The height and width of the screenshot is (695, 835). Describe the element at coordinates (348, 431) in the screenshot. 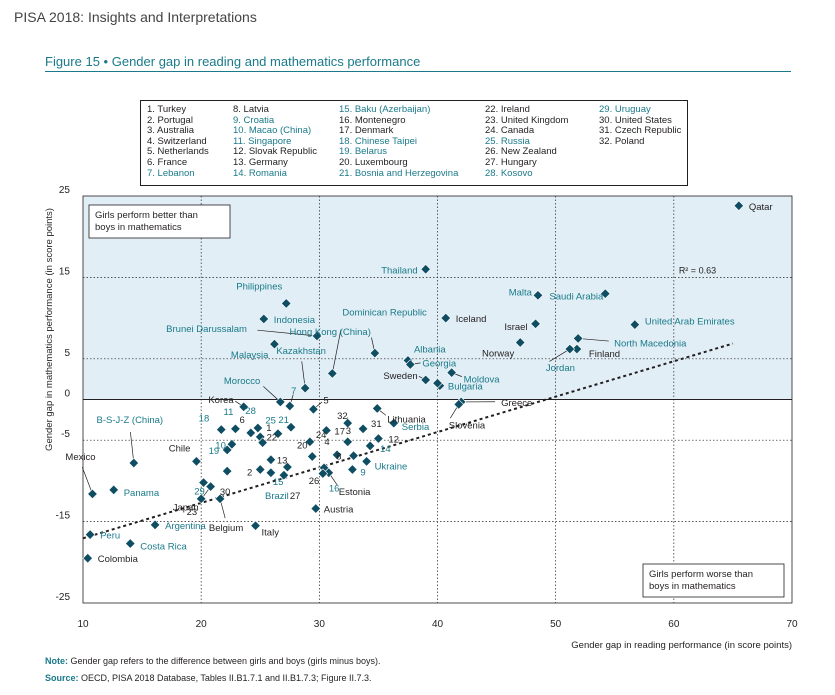

I see `point-label: 3` at that location.